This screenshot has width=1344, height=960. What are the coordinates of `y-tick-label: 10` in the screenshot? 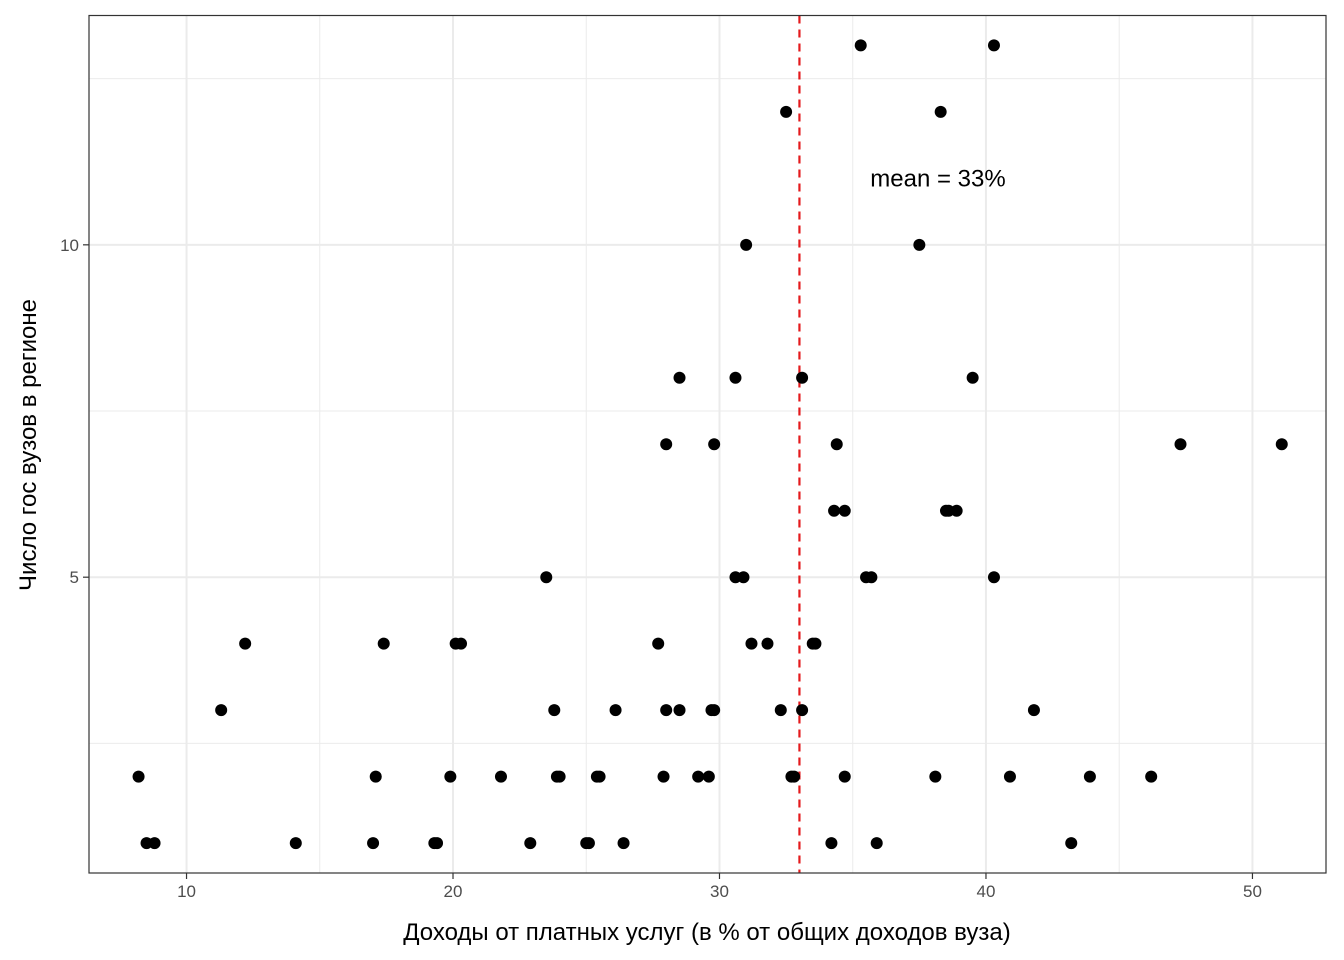 It's located at (69, 245).